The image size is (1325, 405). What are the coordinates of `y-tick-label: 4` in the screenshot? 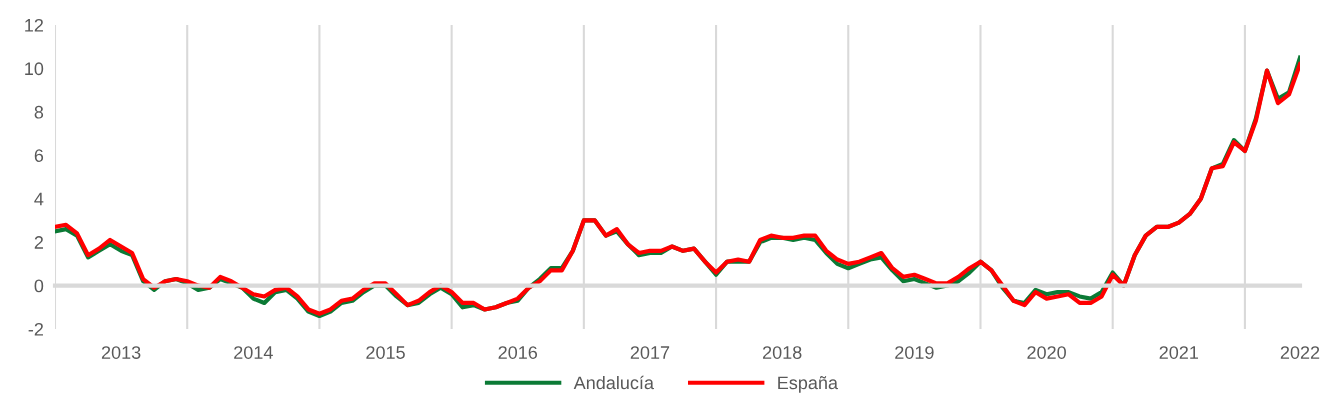 It's located at (39, 199).